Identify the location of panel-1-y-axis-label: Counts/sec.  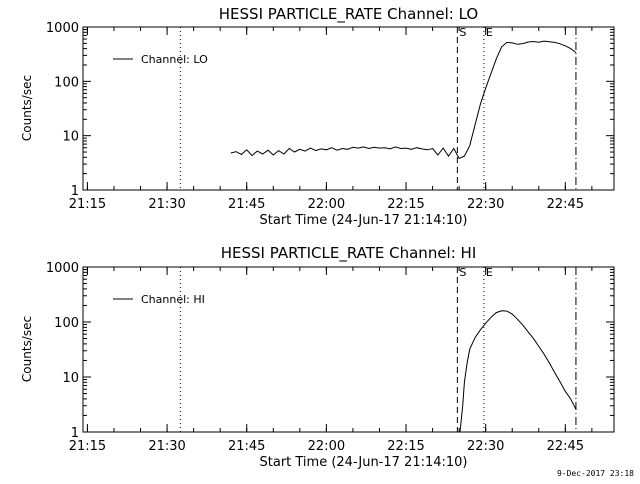
(27, 108).